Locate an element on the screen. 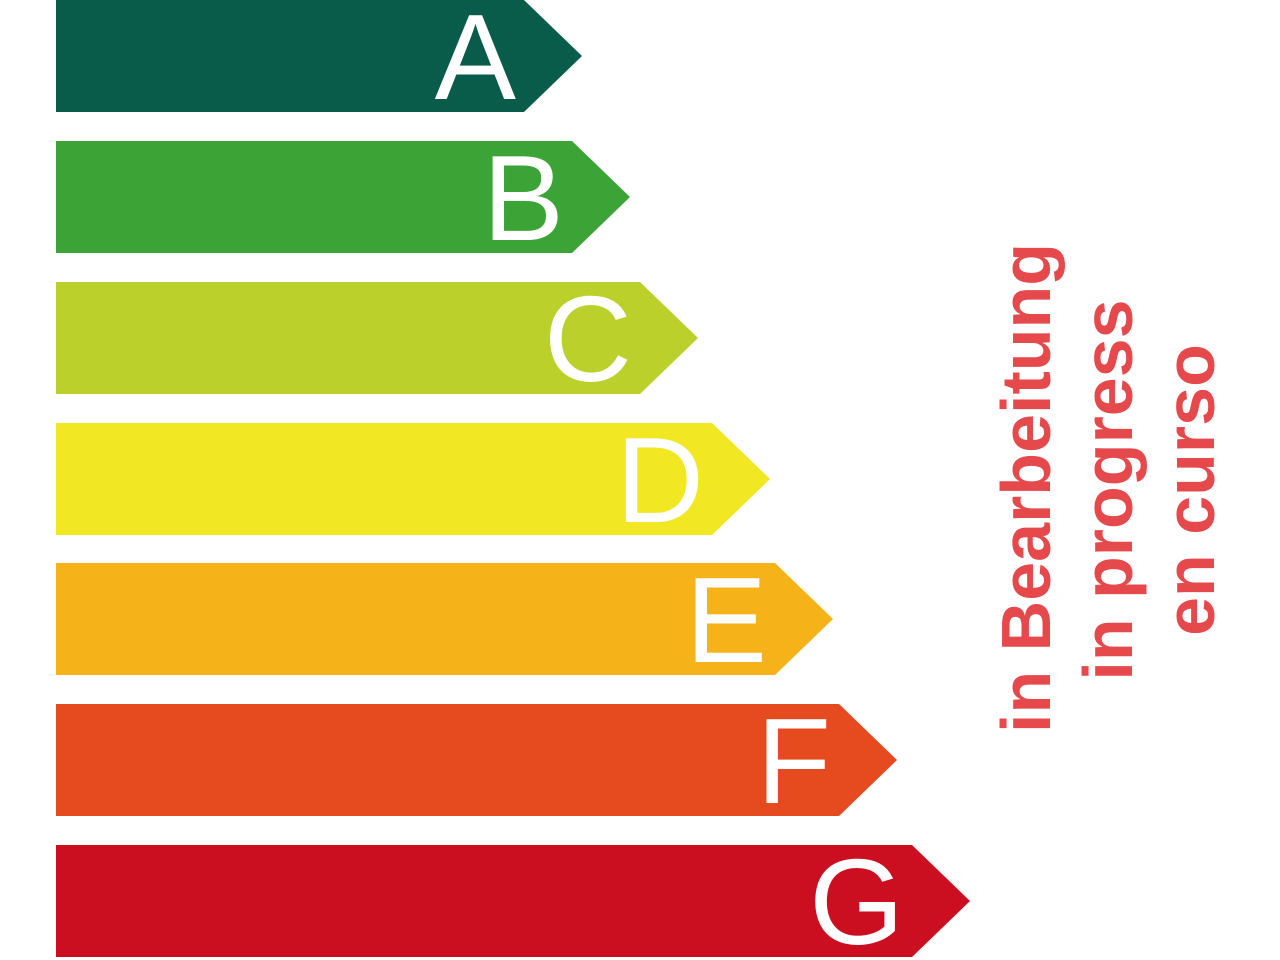 The height and width of the screenshot is (960, 1280). grade-letter-d: D is located at coordinates (659, 480).